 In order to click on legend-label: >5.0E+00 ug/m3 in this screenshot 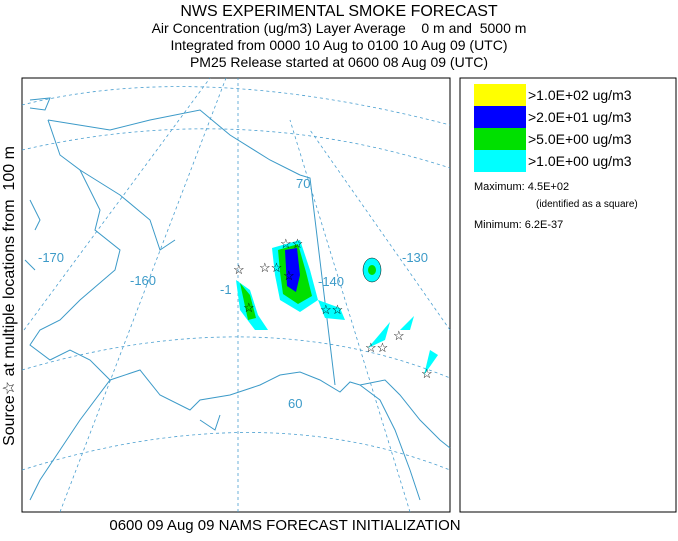, I will do `click(580, 139)`.